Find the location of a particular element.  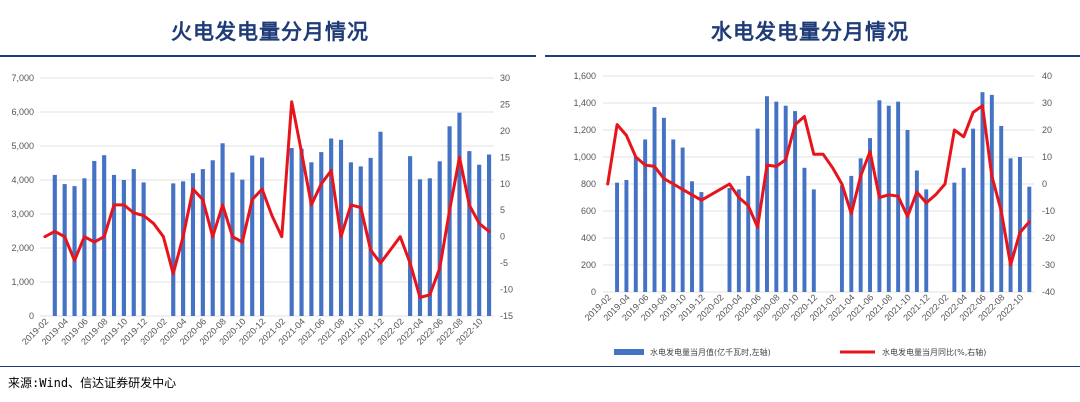

y-left-tick-label: 1,400 is located at coordinates (584, 103).